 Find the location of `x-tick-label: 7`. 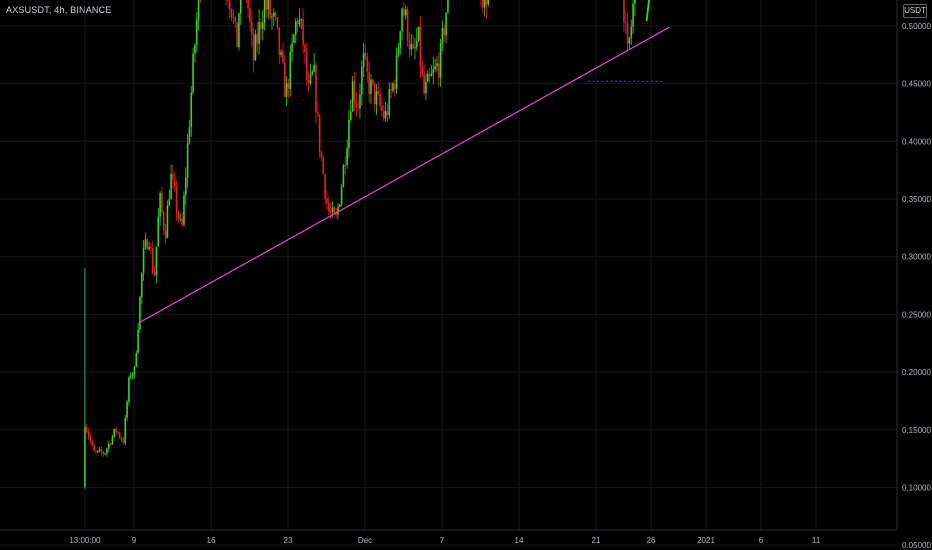

x-tick-label: 7 is located at coordinates (442, 540).